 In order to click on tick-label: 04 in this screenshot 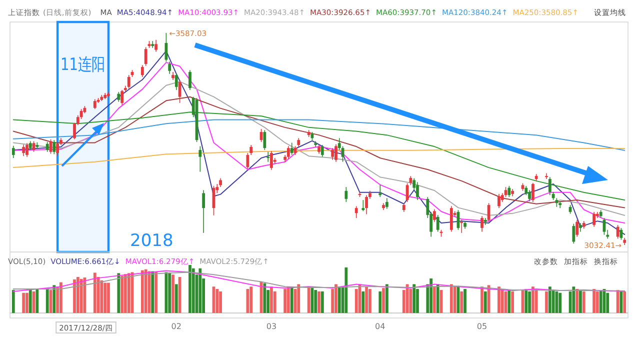, I will do `click(380, 326)`.